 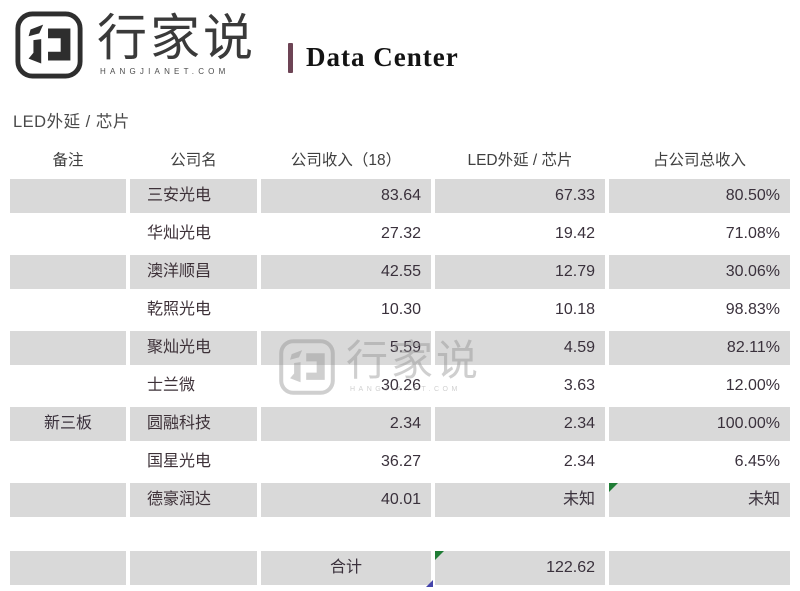 I want to click on cell-note: 新三板, so click(x=68, y=424).